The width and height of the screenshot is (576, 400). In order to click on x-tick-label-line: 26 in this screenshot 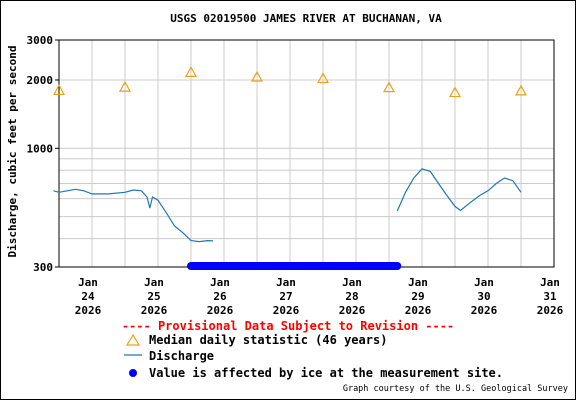, I will do `click(220, 296)`.